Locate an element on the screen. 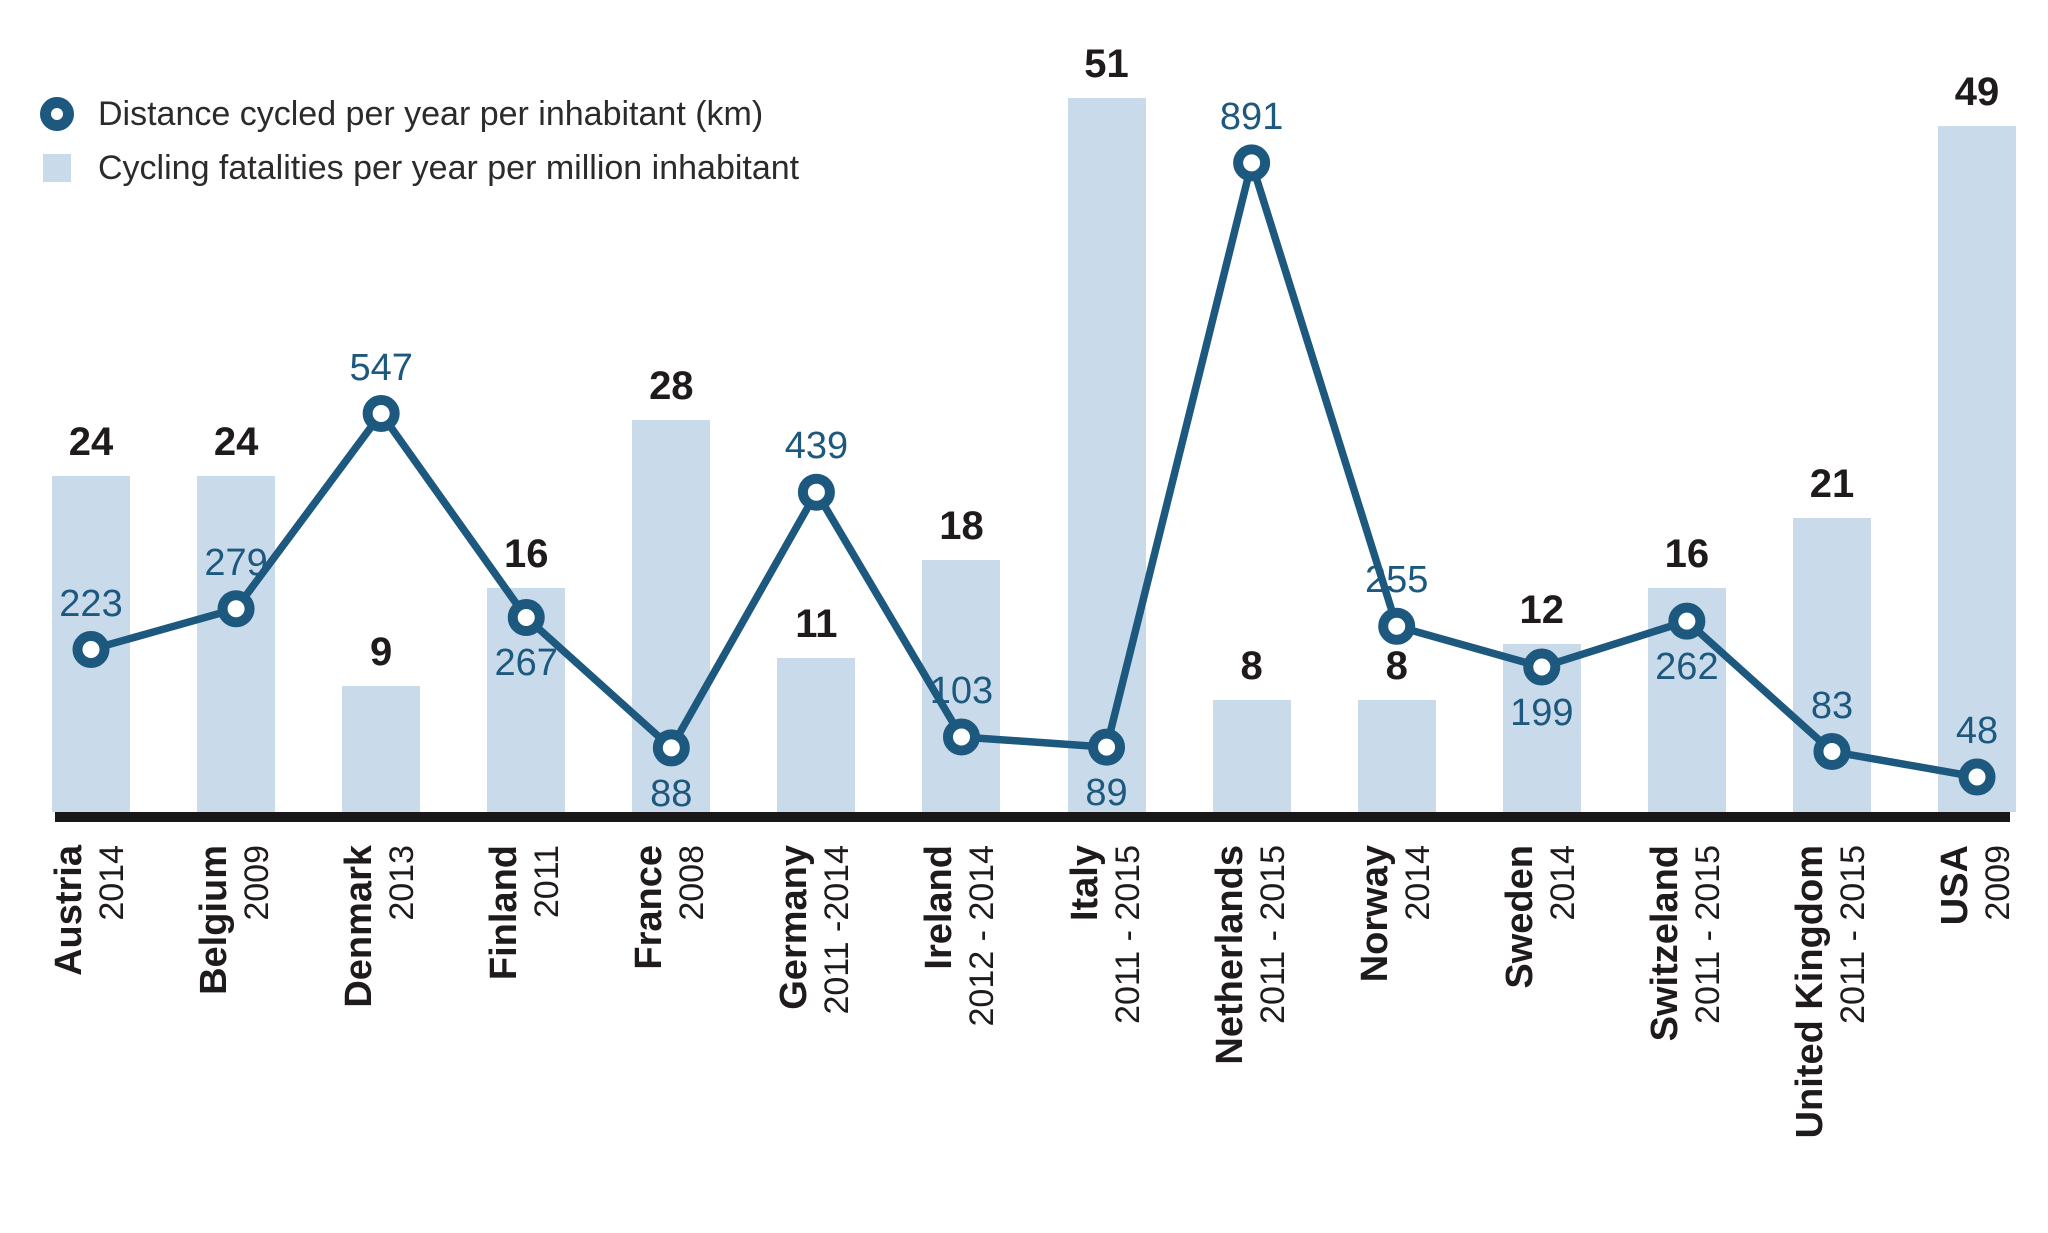  x-axis-label: Switzeland 2011 - 2015 is located at coordinates (1687, 1035).